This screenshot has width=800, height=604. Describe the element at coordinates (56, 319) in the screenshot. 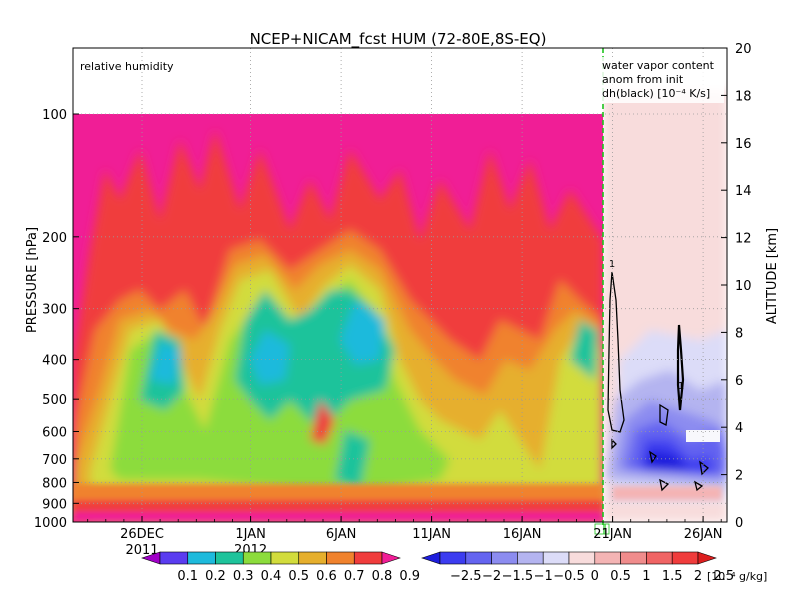

I see `y-axis-left: 100 200 300 400 500 600 700 800 900 1000` at that location.